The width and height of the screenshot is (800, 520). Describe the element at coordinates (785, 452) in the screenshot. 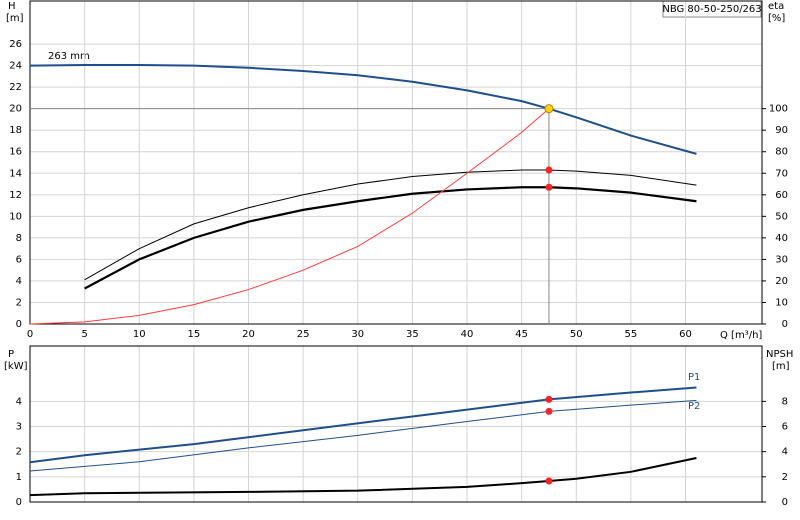

I see `y2-tick-label: 4` at that location.